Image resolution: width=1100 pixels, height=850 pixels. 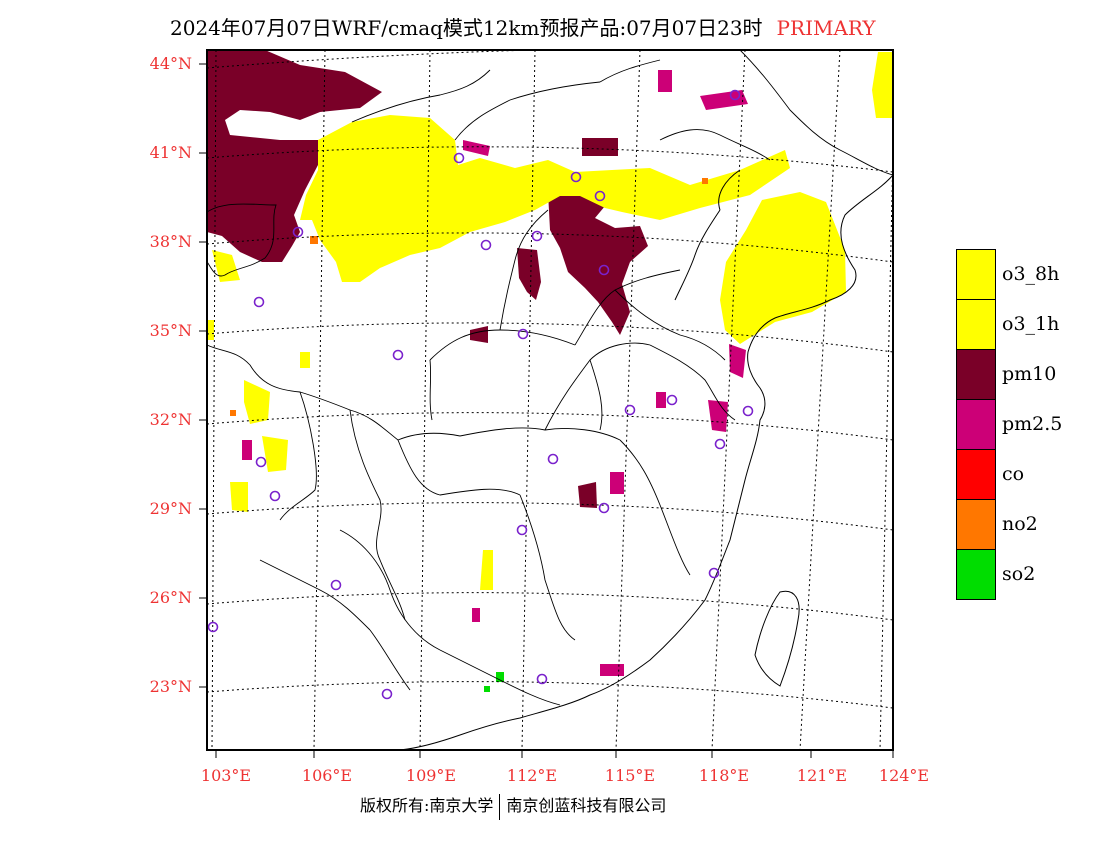 I want to click on legend-label: pm10, so click(x=1029, y=374).